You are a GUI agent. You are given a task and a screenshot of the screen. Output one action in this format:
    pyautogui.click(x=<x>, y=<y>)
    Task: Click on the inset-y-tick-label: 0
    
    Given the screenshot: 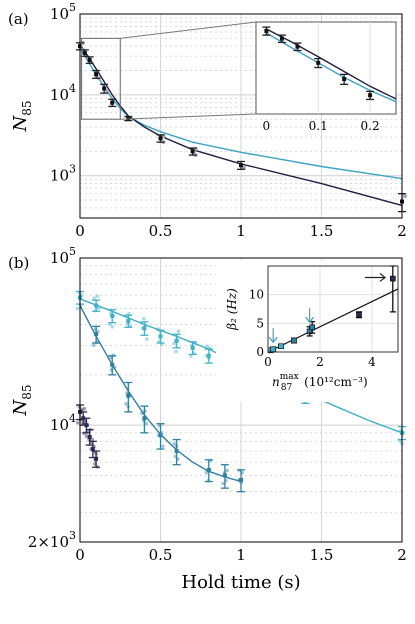 What is the action you would take?
    pyautogui.click(x=260, y=352)
    